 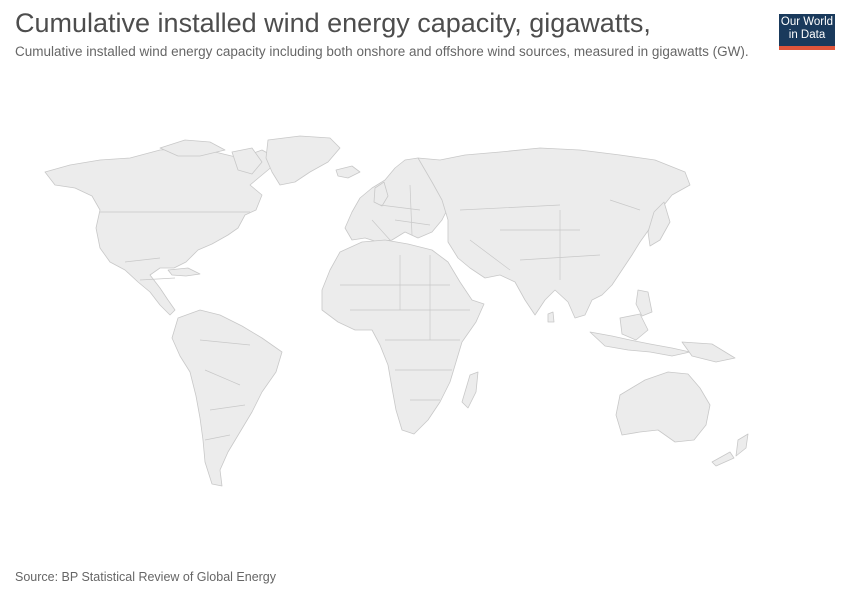 What do you see at coordinates (807, 35) in the screenshot?
I see `logo-line-2: in Data` at bounding box center [807, 35].